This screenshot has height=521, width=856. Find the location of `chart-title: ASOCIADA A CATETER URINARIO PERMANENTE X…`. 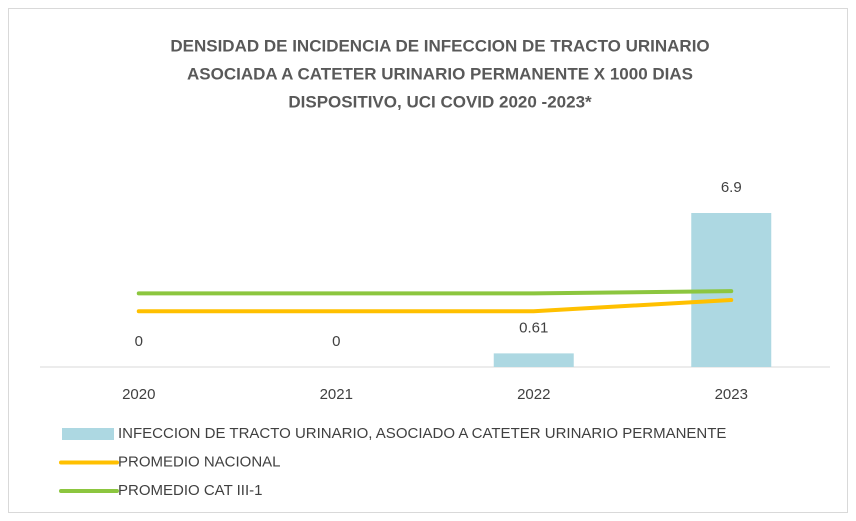

chart-title: ASOCIADA A CATETER URINARIO PERMANENTE X… is located at coordinates (440, 73).